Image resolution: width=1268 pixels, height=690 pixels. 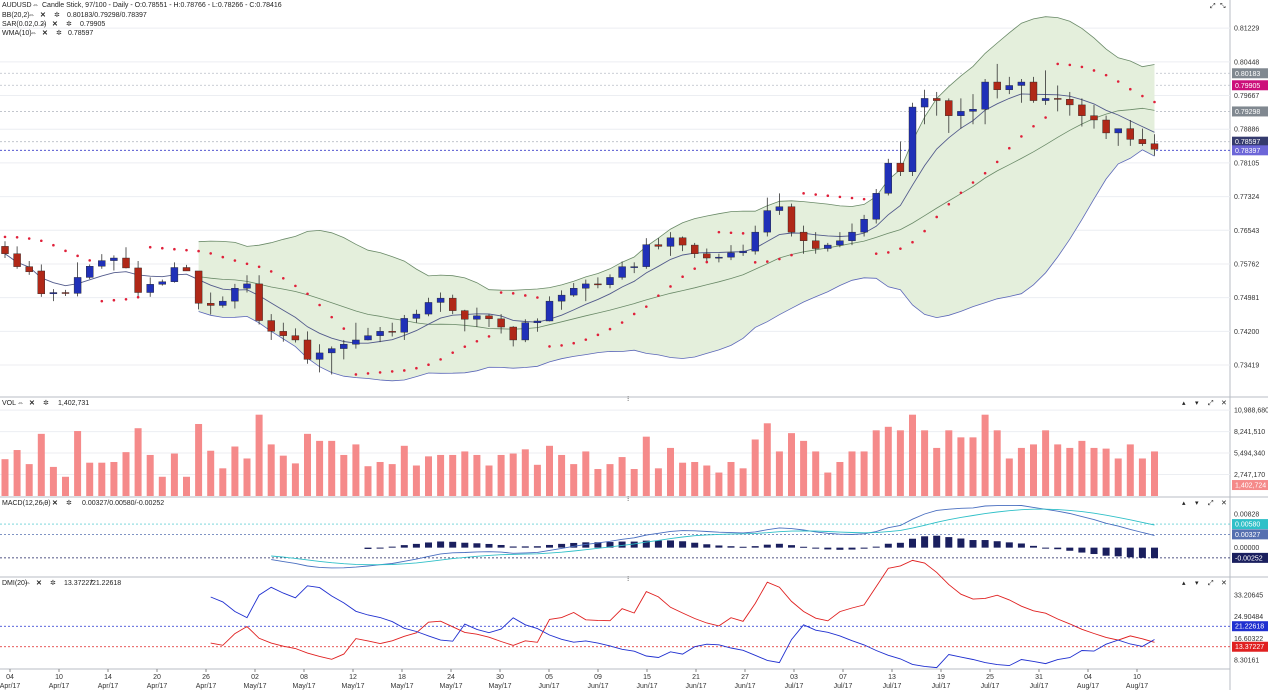 What do you see at coordinates (1248, 595) in the screenshot?
I see `dmi-tick-label: 33.20645` at bounding box center [1248, 595].